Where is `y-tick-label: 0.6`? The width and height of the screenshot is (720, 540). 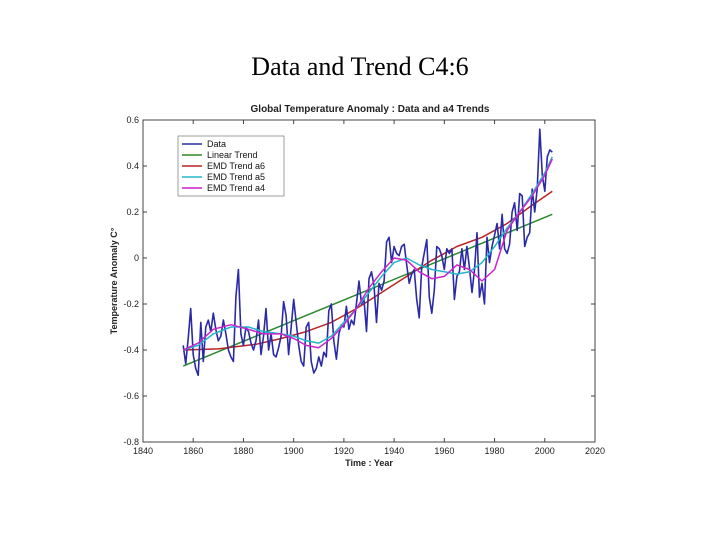
y-tick-label: 0.6 is located at coordinates (132, 120).